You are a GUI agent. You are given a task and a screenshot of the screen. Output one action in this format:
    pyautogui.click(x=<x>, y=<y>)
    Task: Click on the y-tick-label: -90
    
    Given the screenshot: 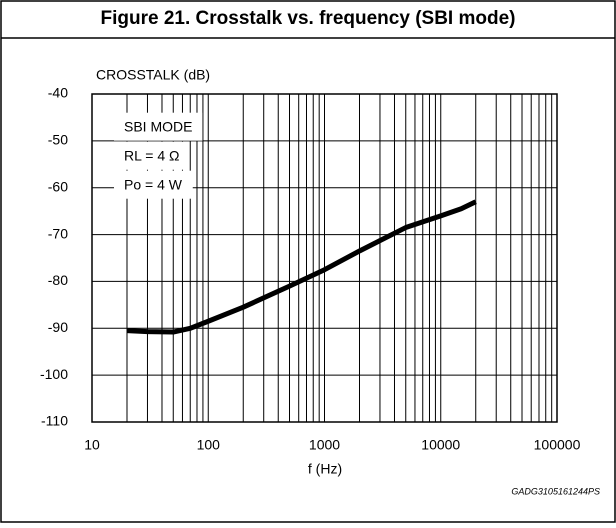 What is the action you would take?
    pyautogui.click(x=58, y=327)
    